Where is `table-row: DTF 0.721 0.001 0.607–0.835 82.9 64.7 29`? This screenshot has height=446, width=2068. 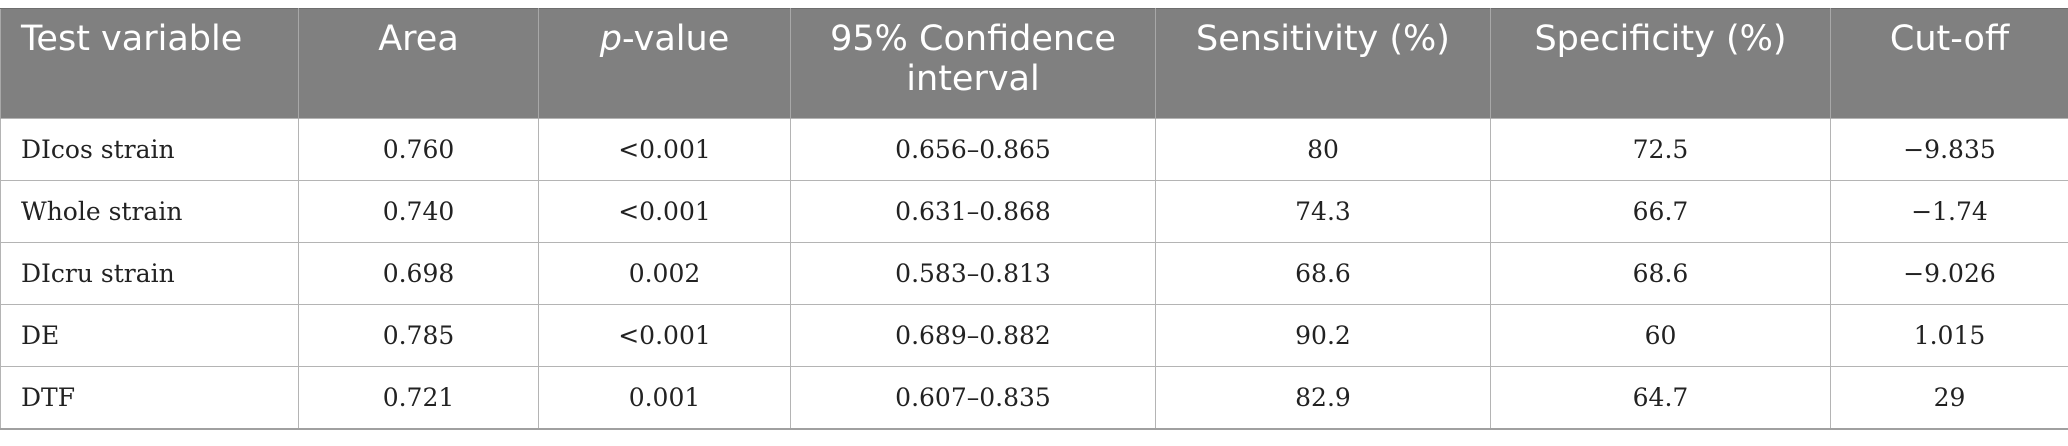
table-row: DTF 0.721 0.001 0.607–0.835 82.9 64.7 29 is located at coordinates (1034, 398).